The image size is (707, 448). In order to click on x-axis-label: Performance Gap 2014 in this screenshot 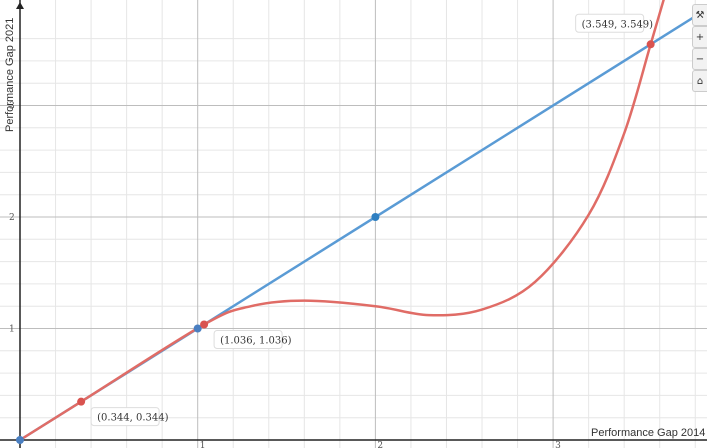, I will do `click(648, 433)`.